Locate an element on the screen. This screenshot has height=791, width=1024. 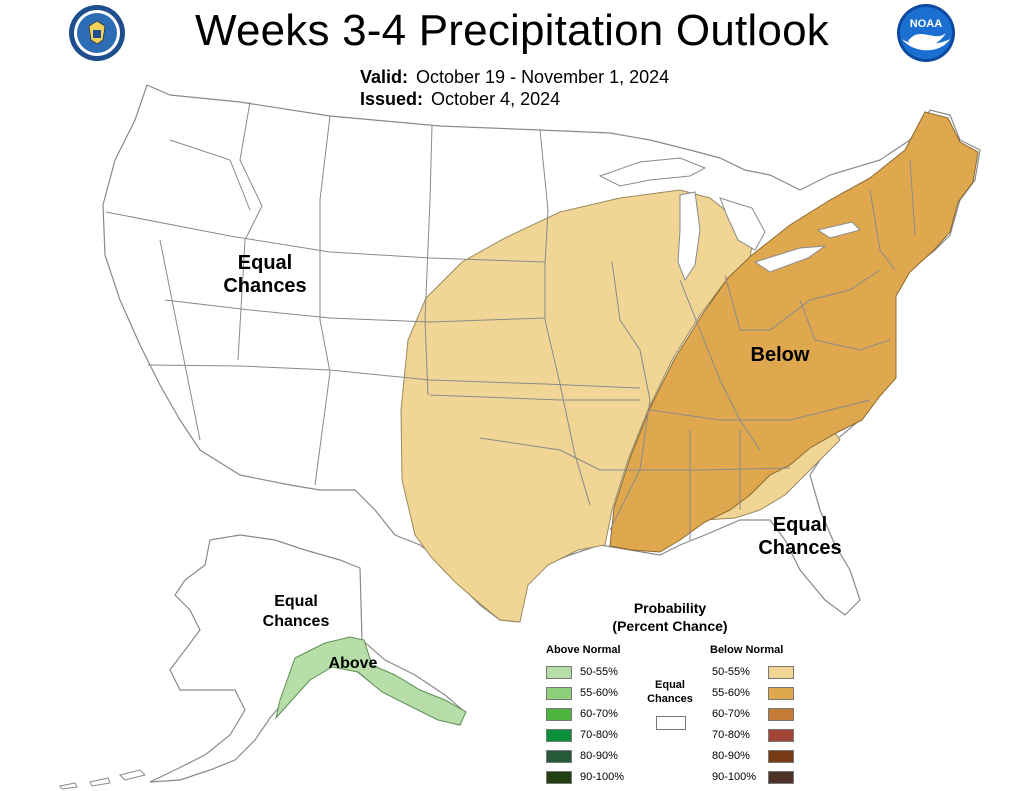
equal-chances-line2: Chances is located at coordinates (670, 699).